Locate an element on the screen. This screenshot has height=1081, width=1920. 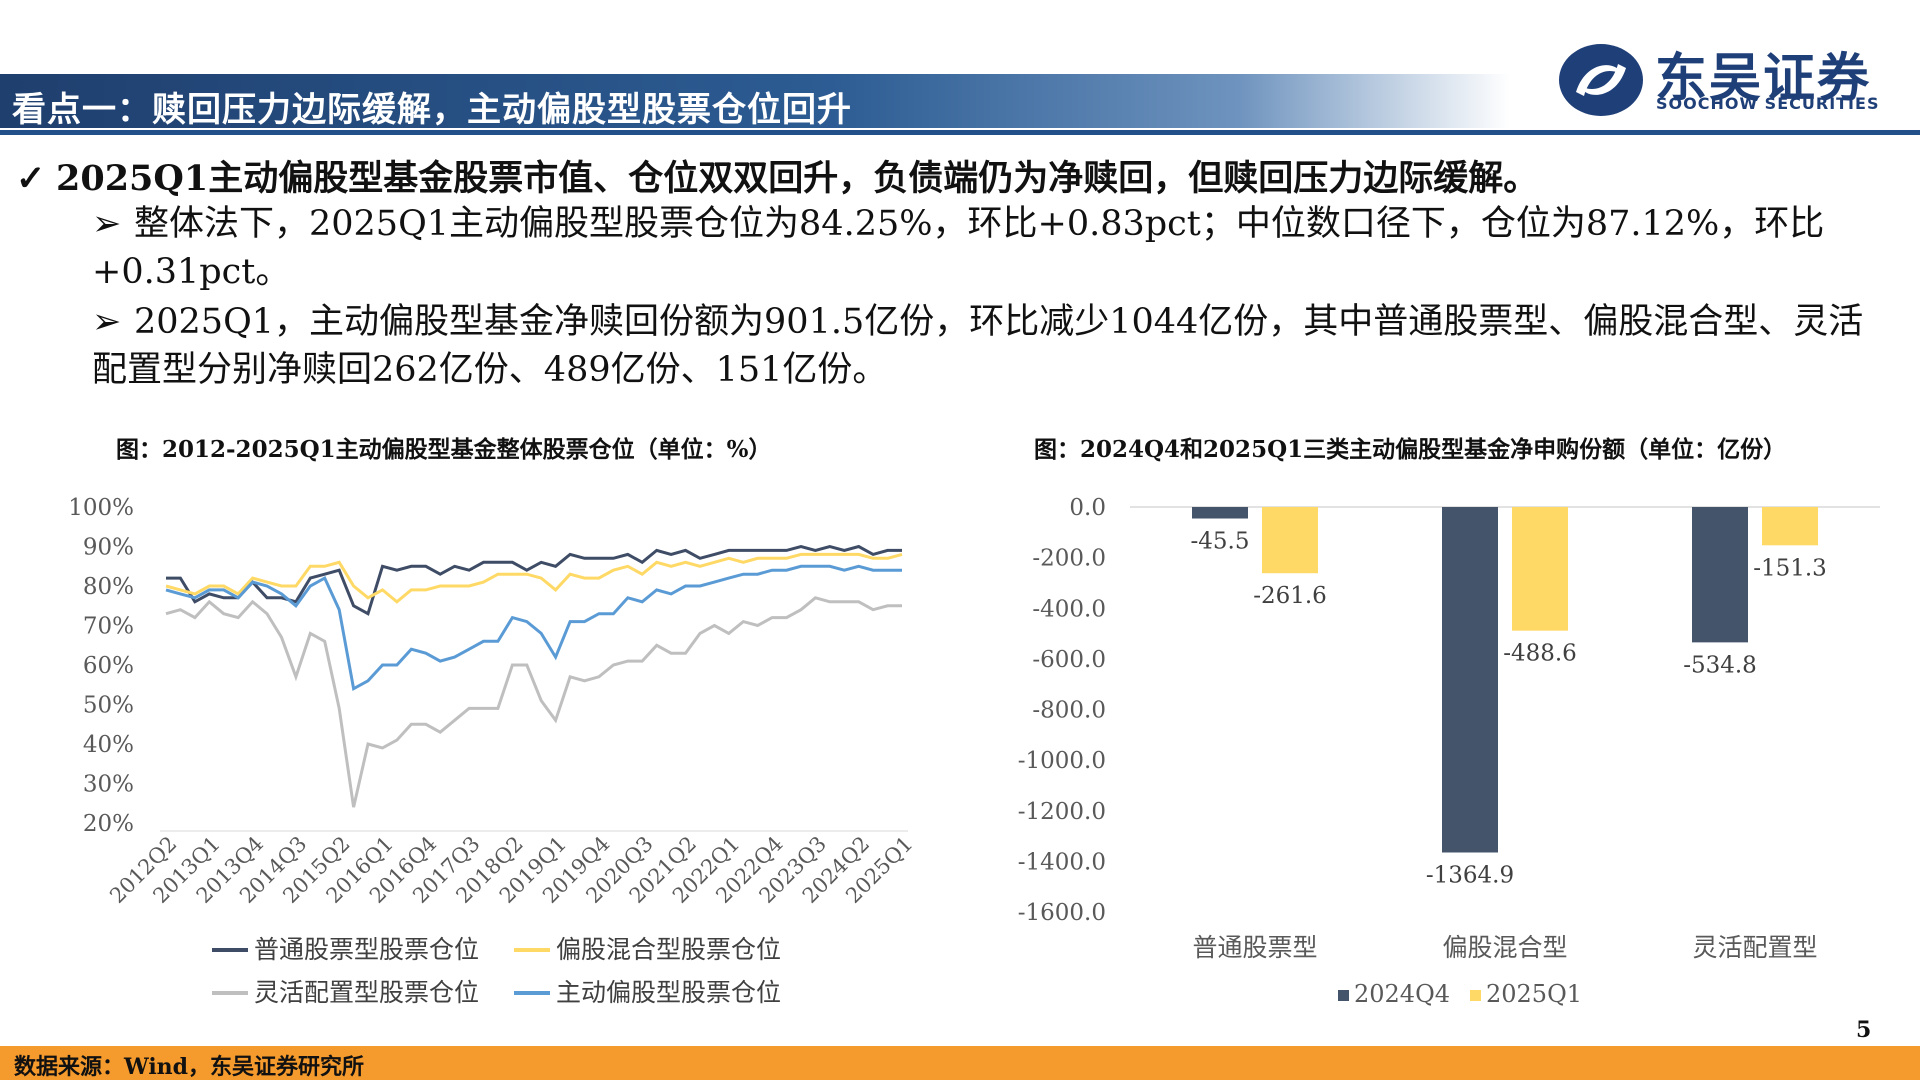
y-tick-label: 70% is located at coordinates (108, 627).